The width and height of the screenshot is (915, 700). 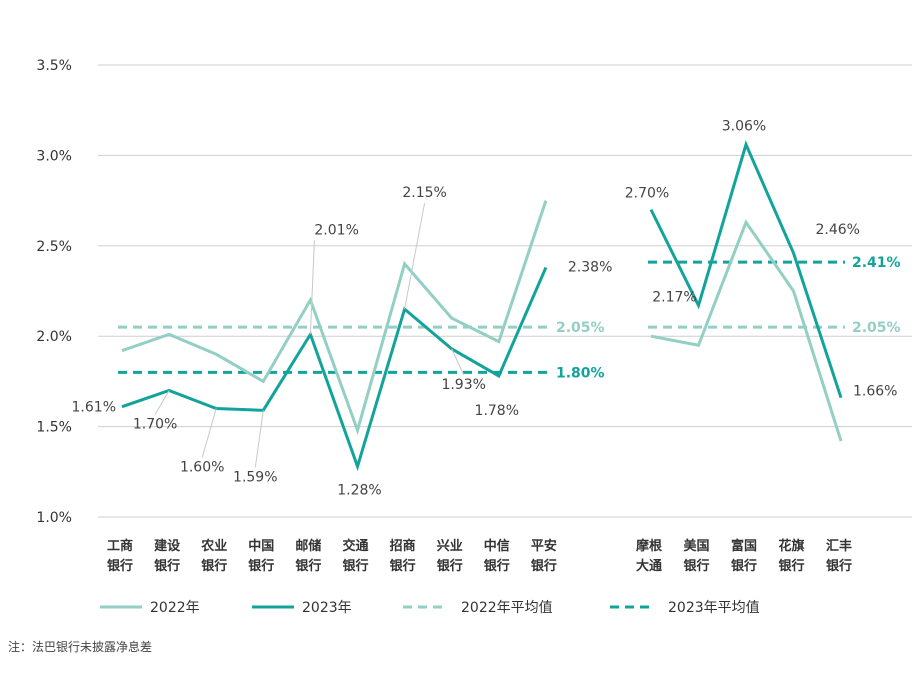 I want to click on series-line-2022, so click(x=746, y=330).